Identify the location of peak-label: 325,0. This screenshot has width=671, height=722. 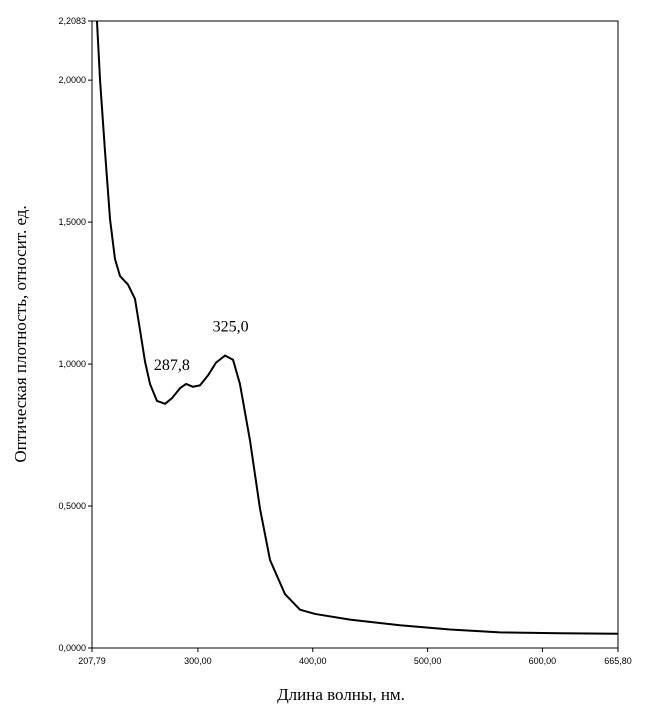
(231, 327).